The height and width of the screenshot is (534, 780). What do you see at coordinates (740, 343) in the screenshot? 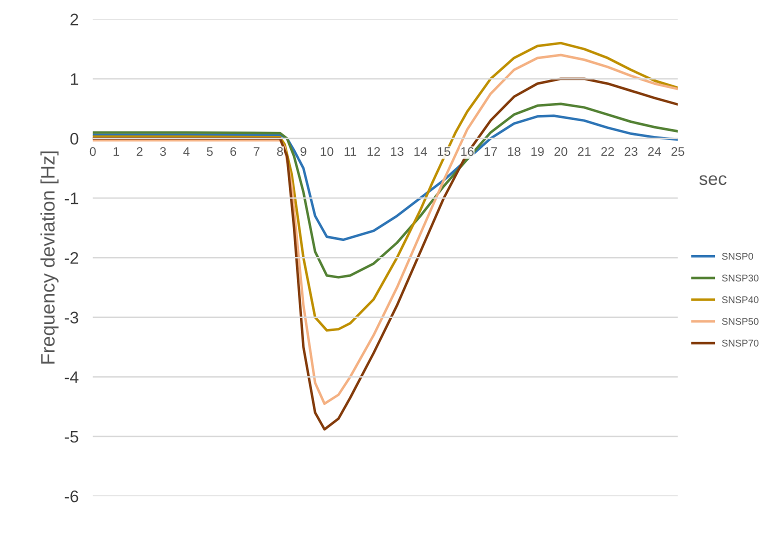
I see `legend-label: SNSP70` at bounding box center [740, 343].